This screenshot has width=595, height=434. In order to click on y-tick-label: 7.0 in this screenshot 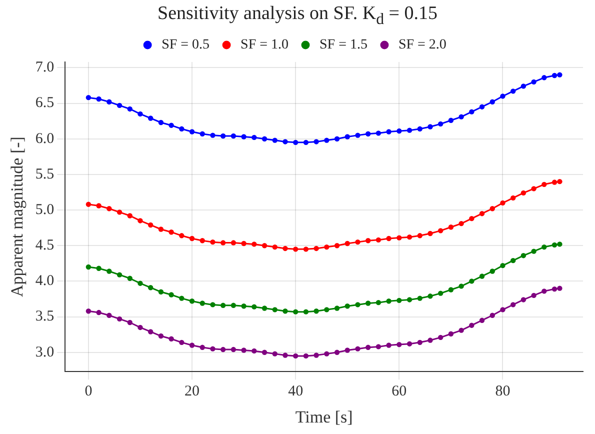, I will do `click(44, 68)`.